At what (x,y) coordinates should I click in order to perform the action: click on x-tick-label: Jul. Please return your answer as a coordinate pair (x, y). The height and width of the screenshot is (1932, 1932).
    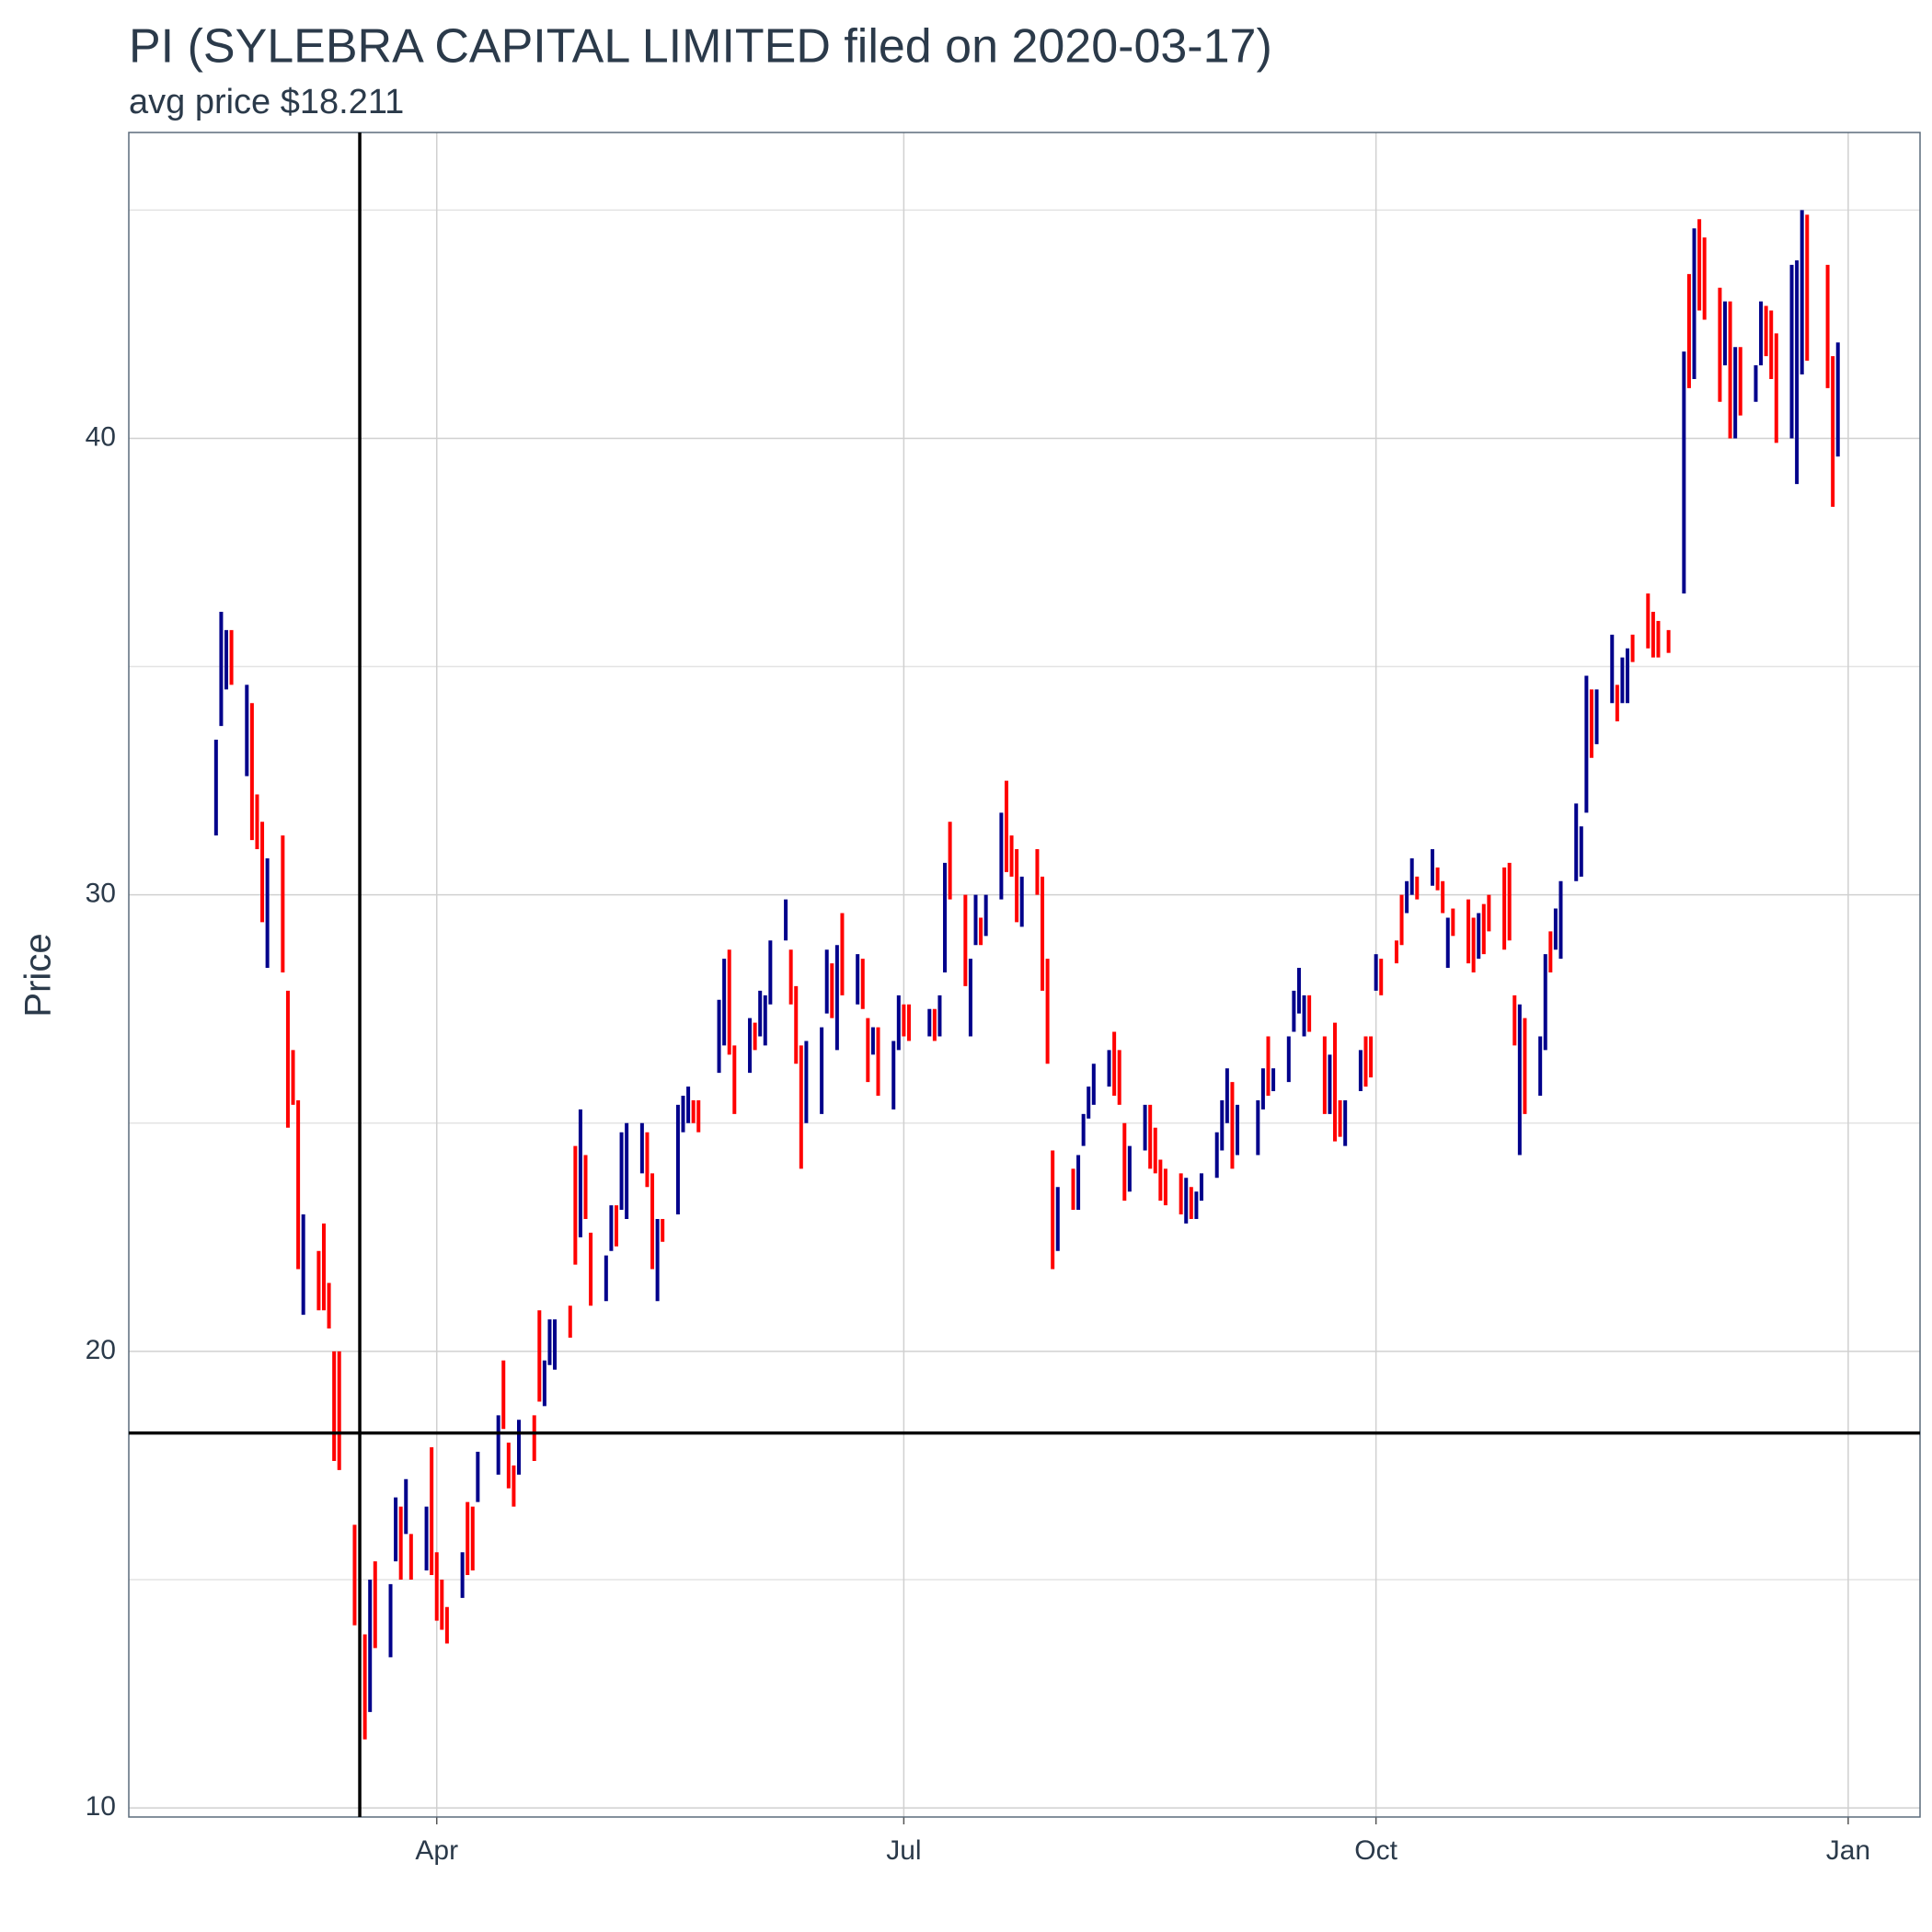
    Looking at the image, I should click on (903, 1850).